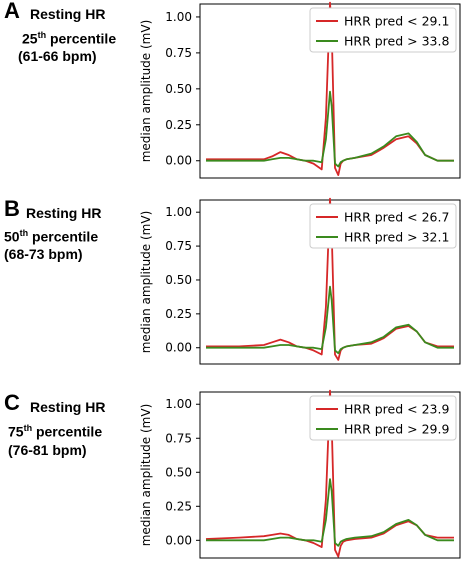 The height and width of the screenshot is (566, 474). What do you see at coordinates (12, 11) in the screenshot?
I see `panel-letter: A` at bounding box center [12, 11].